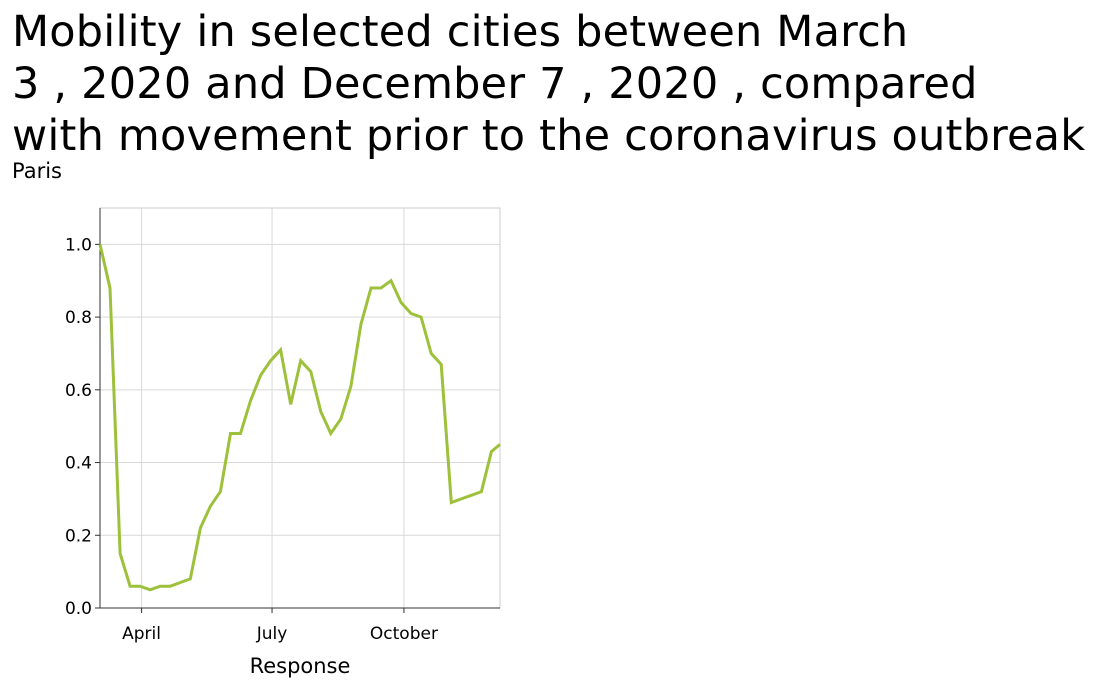 This screenshot has height=690, width=1108. What do you see at coordinates (78, 391) in the screenshot?
I see `y-tick-label: 0.6` at bounding box center [78, 391].